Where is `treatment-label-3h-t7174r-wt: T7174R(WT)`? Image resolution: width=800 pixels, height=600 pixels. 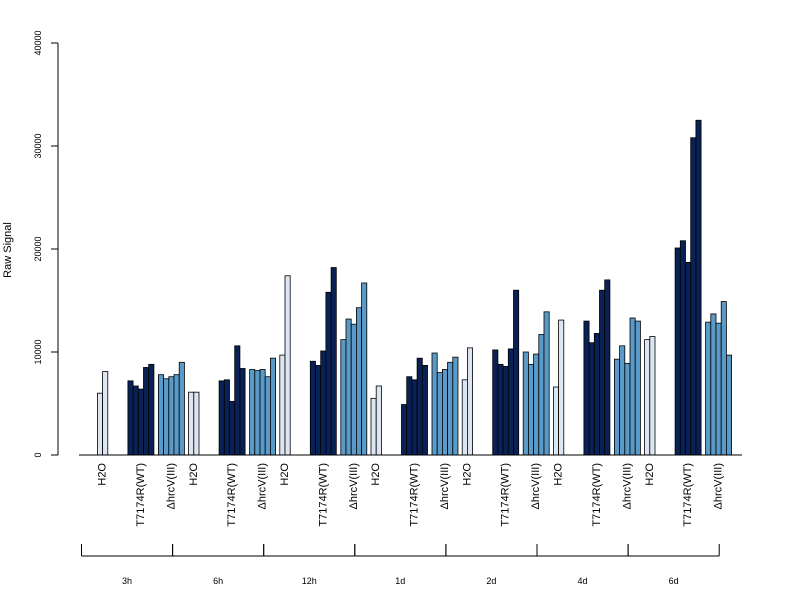 treatment-label-3h-t7174r-wt: T7174R(WT) is located at coordinates (141, 495).